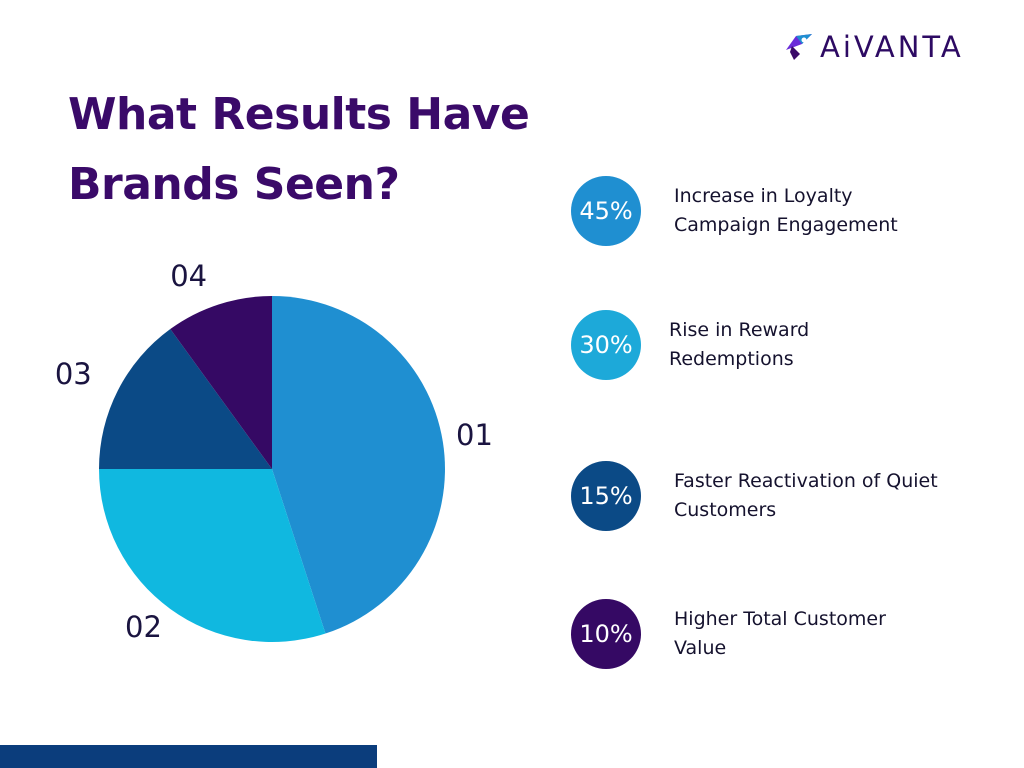 The width and height of the screenshot is (1024, 768). Describe the element at coordinates (299, 114) in the screenshot. I see `page-title-line-1: What Results Have` at that location.